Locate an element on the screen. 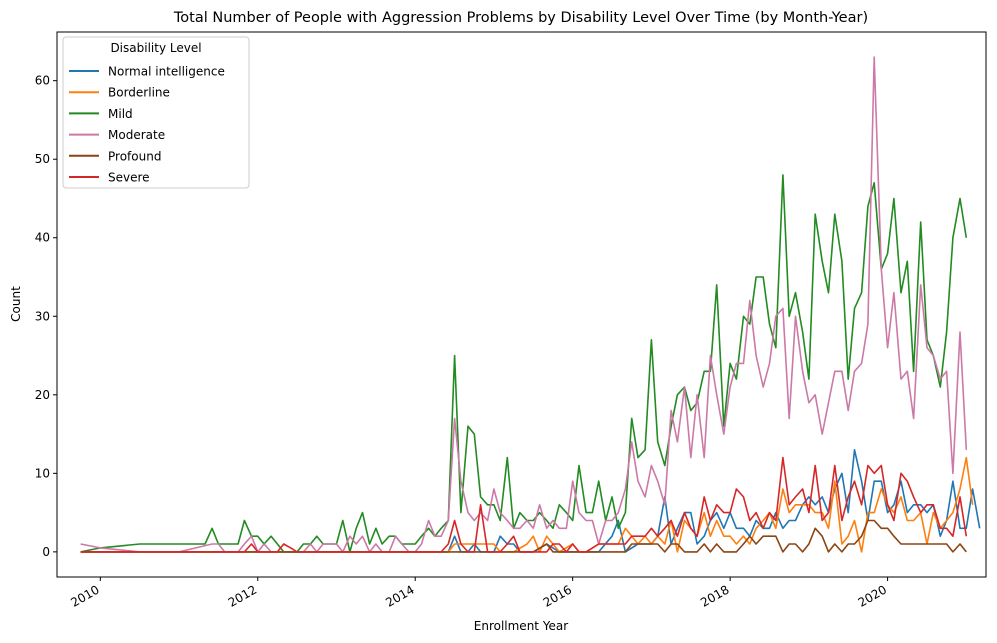 The width and height of the screenshot is (997, 643). legend-title: Disability Level is located at coordinates (155, 48).